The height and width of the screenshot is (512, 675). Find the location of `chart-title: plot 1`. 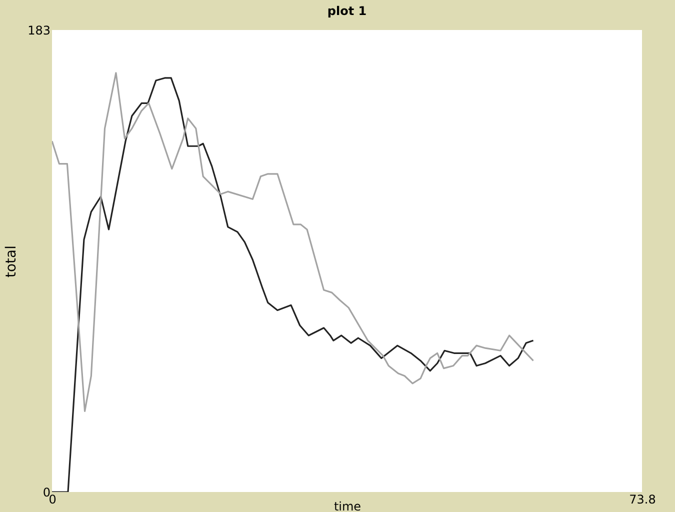

chart-title: plot 1 is located at coordinates (347, 11).